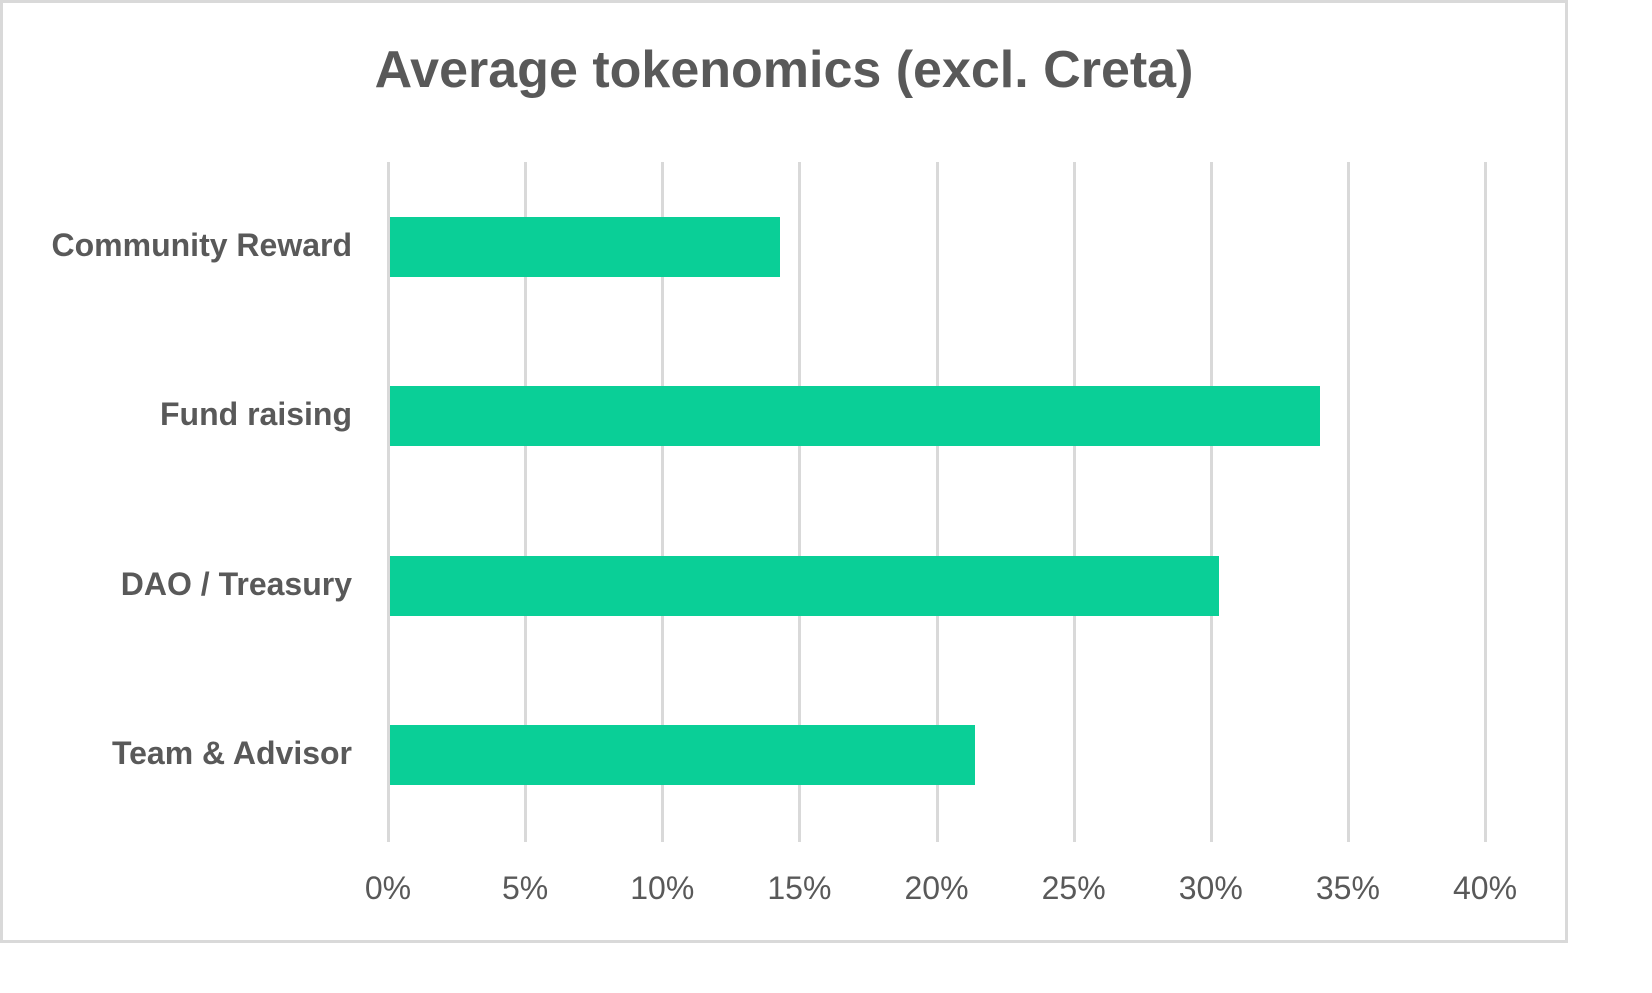 The width and height of the screenshot is (1652, 993). What do you see at coordinates (1347, 888) in the screenshot?
I see `x-tick-label: 35%` at bounding box center [1347, 888].